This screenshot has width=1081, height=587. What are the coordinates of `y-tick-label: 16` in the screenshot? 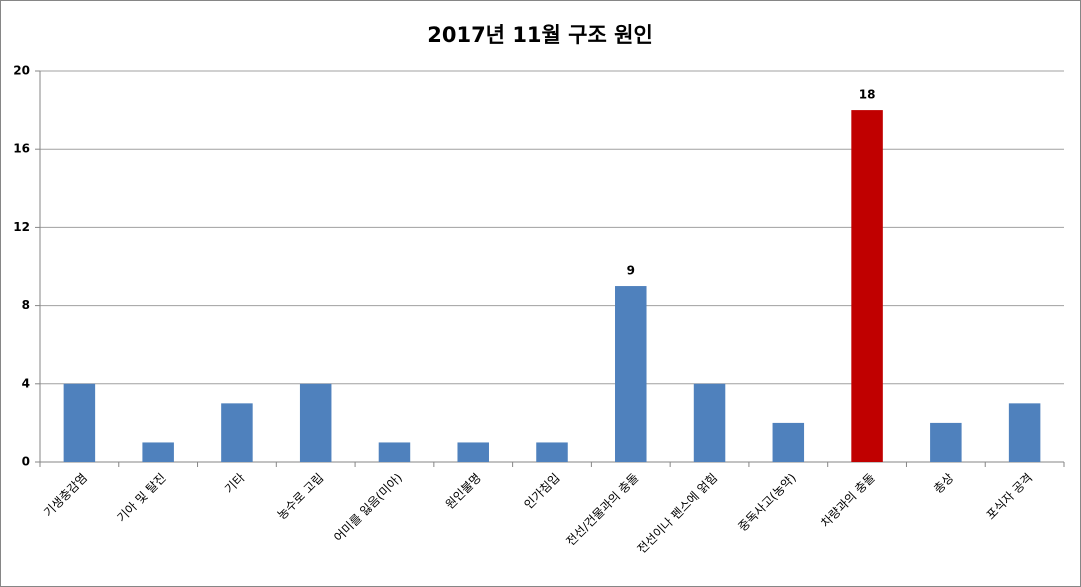 It's located at (21, 149).